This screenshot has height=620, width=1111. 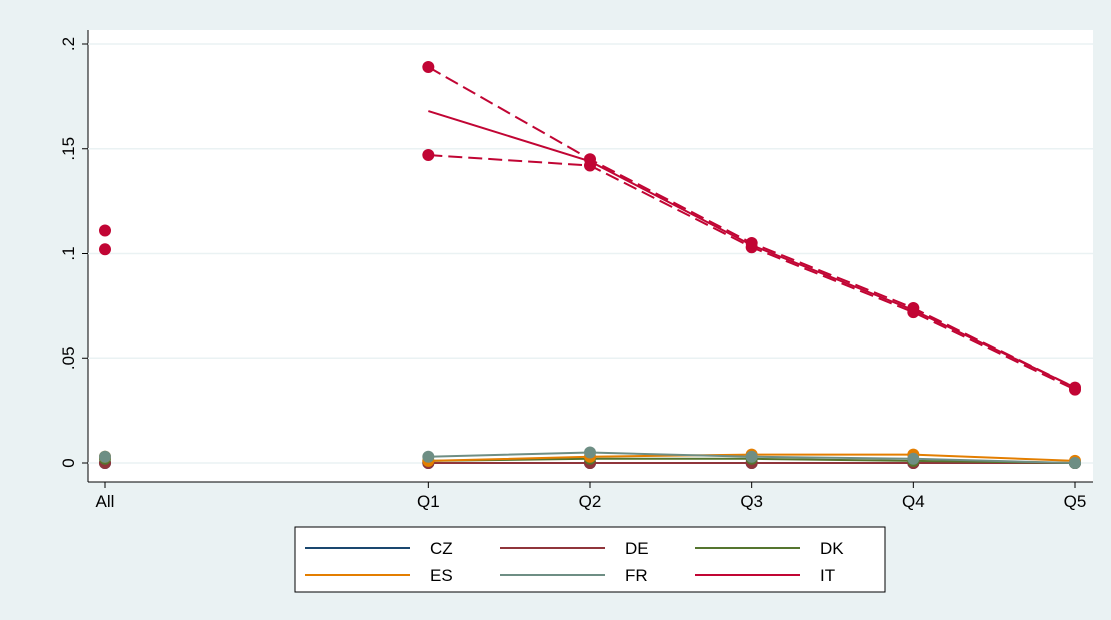 I want to click on legend-label: IT, so click(x=827, y=575).